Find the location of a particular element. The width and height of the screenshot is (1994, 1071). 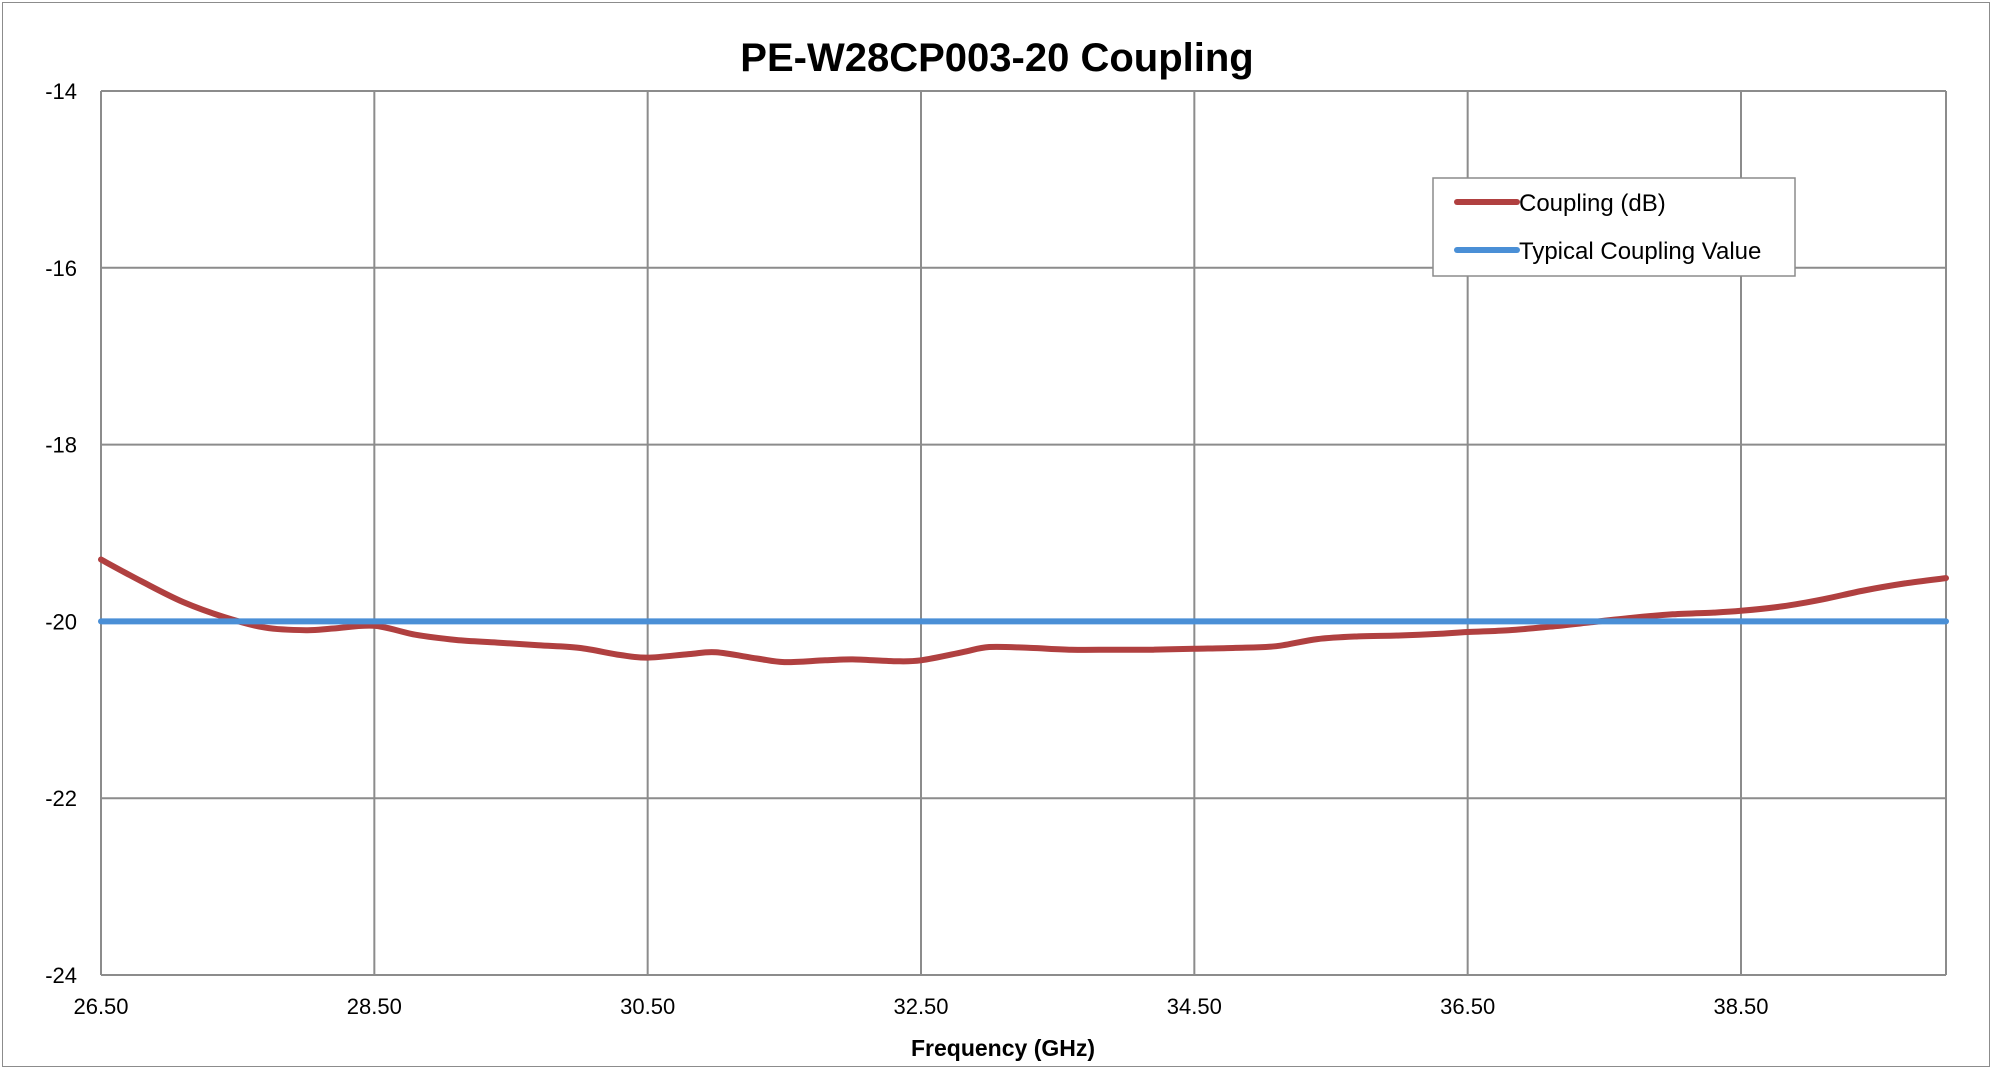

x-tick-label: 30.50 is located at coordinates (647, 1006).